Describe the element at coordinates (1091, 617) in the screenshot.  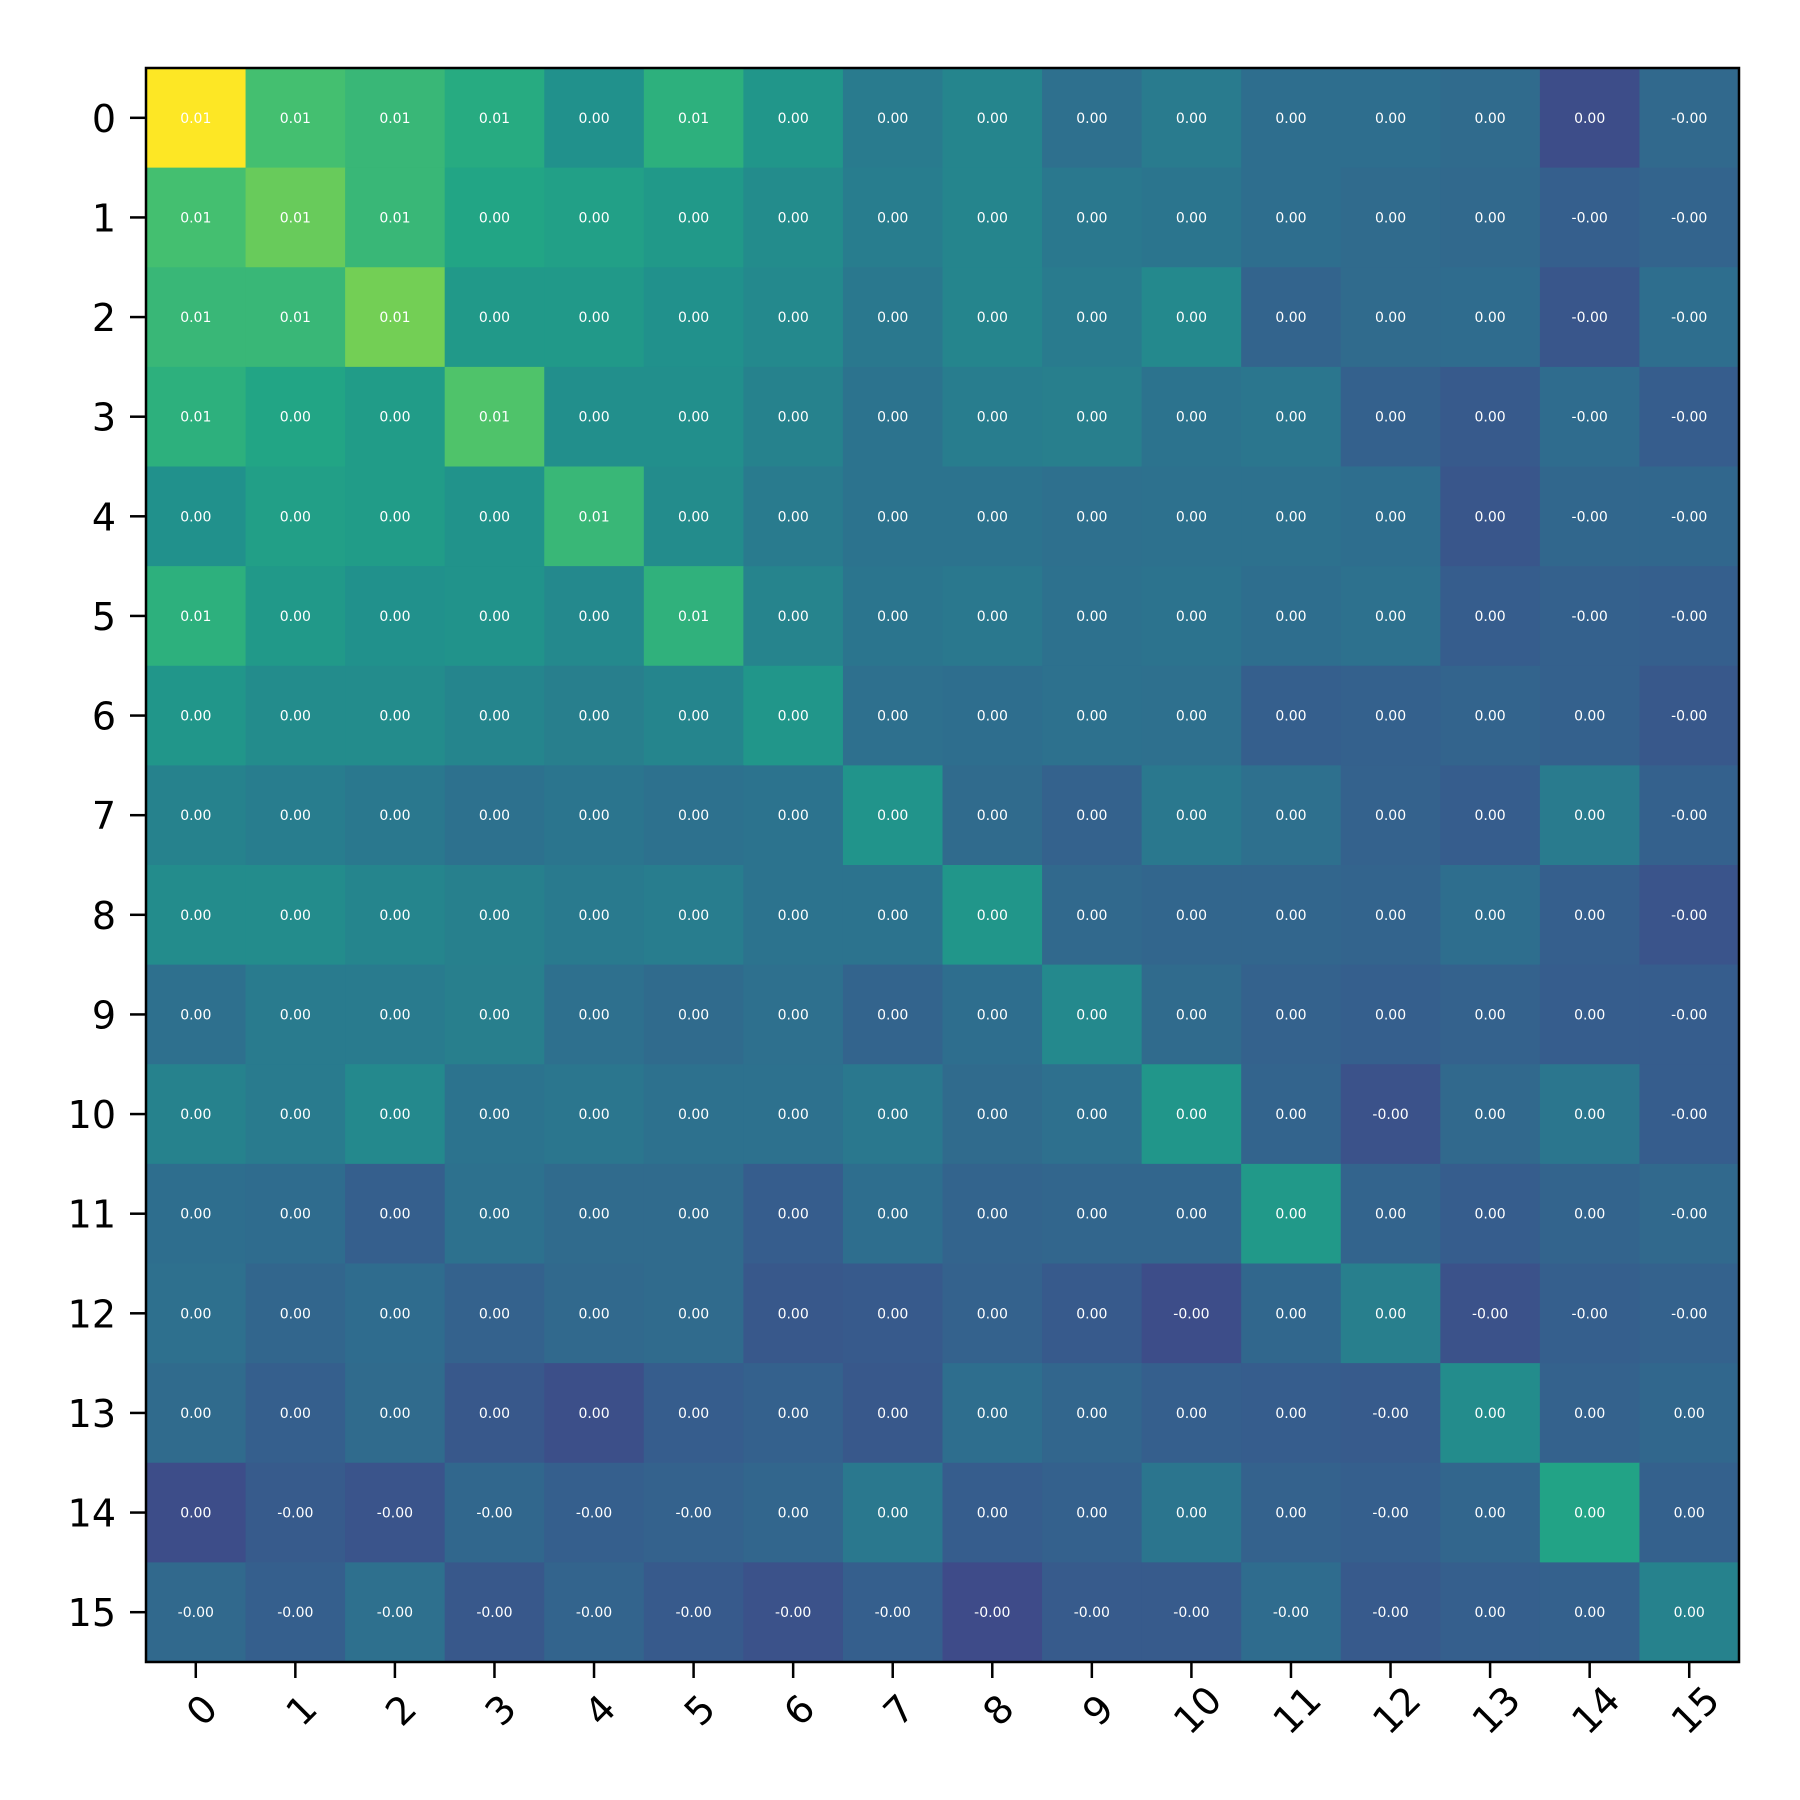
I see `cell-value-label-5-9: 0.00` at that location.